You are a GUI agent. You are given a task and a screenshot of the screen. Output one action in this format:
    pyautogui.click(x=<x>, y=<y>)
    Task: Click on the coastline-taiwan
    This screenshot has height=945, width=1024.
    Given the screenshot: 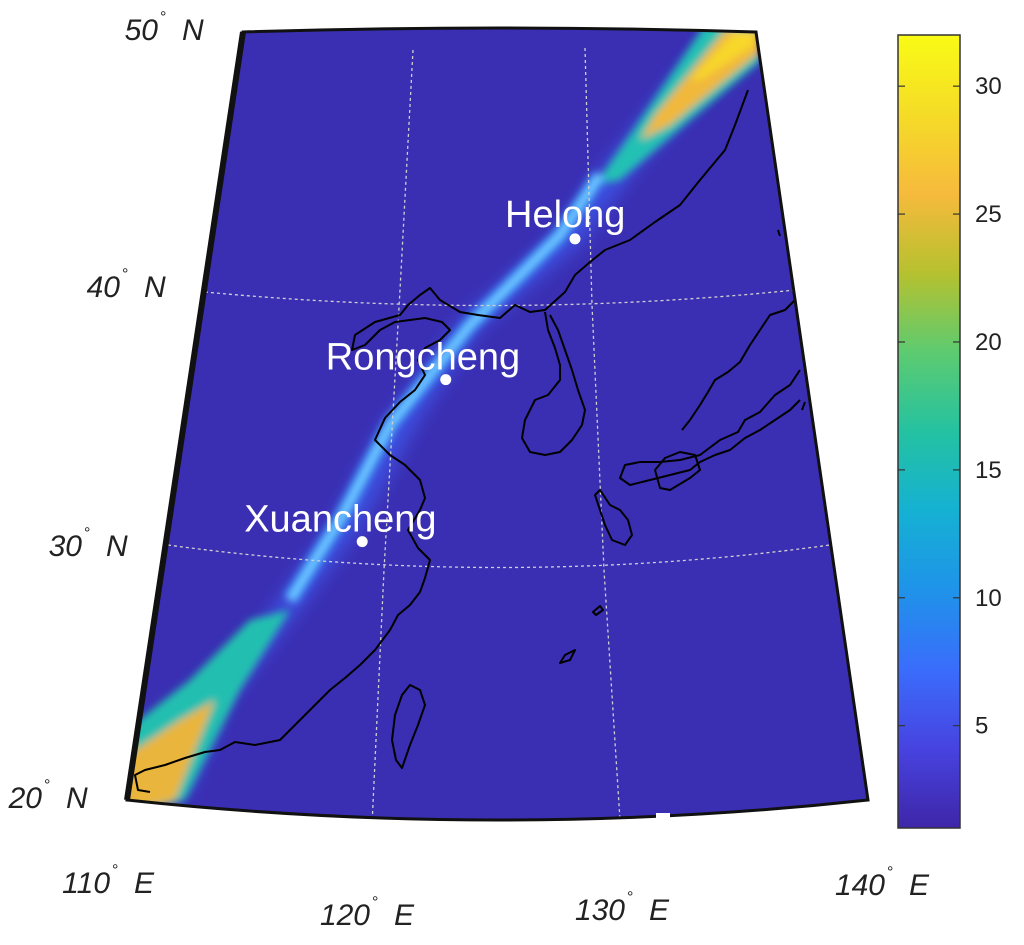 What is the action you would take?
    pyautogui.click(x=408, y=726)
    